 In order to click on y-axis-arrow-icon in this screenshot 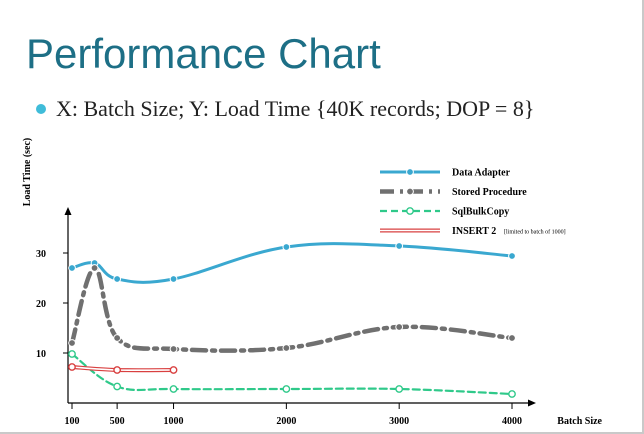, I will do `click(68, 211)`.